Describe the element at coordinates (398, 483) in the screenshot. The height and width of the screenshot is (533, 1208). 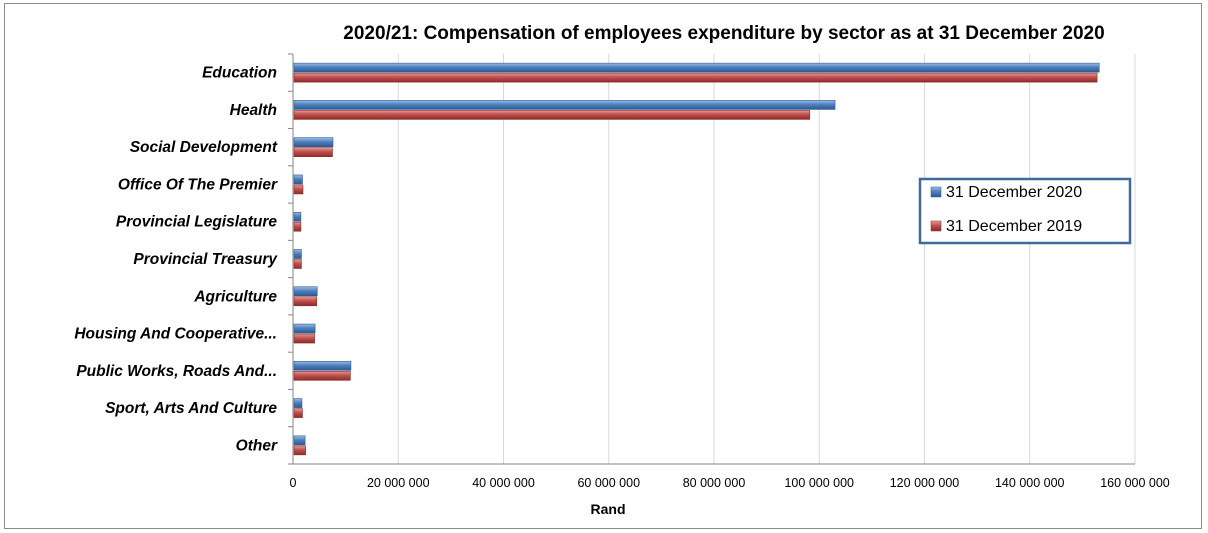
I see `x-tick-label: 20 000 000` at that location.